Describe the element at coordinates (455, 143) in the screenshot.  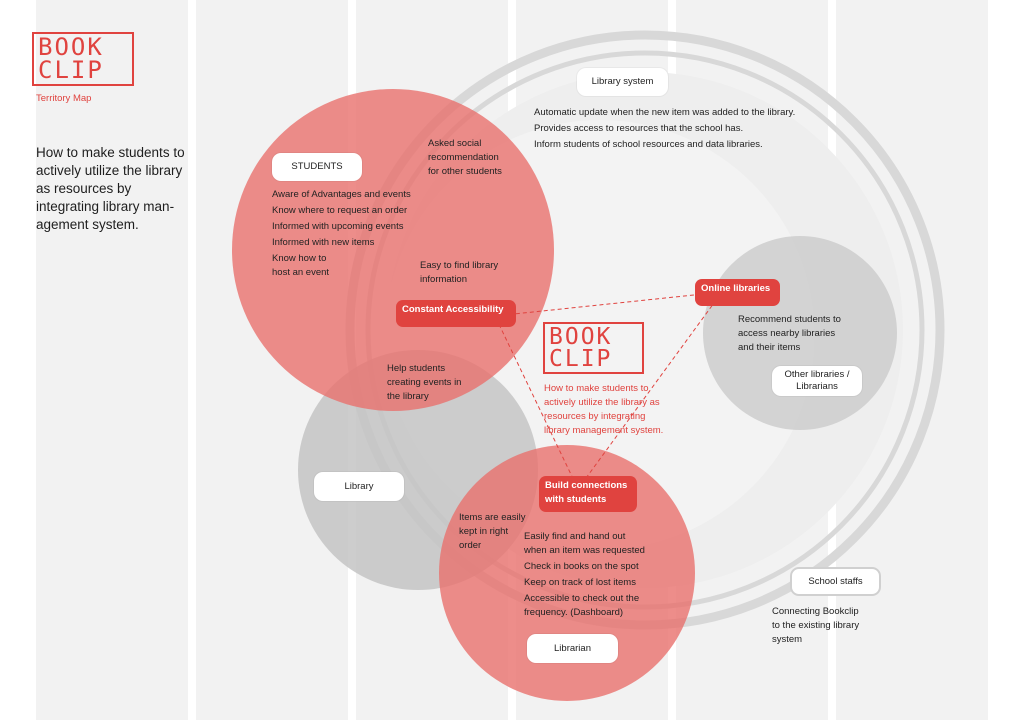
I see `asked-social-line: Asked social` at that location.